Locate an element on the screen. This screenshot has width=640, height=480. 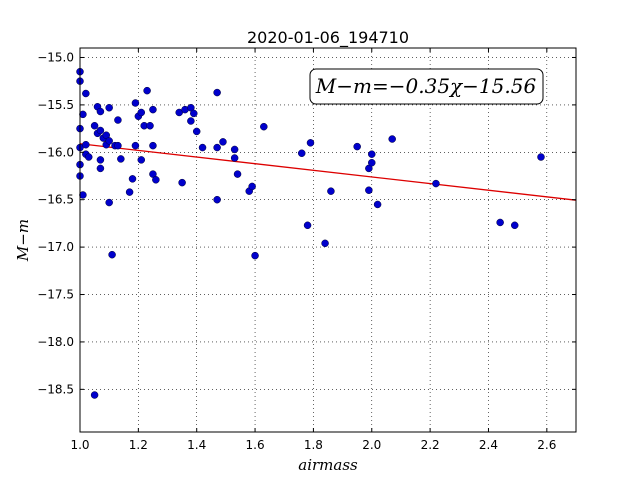
x-tick-label: 1.0 is located at coordinates (79, 445).